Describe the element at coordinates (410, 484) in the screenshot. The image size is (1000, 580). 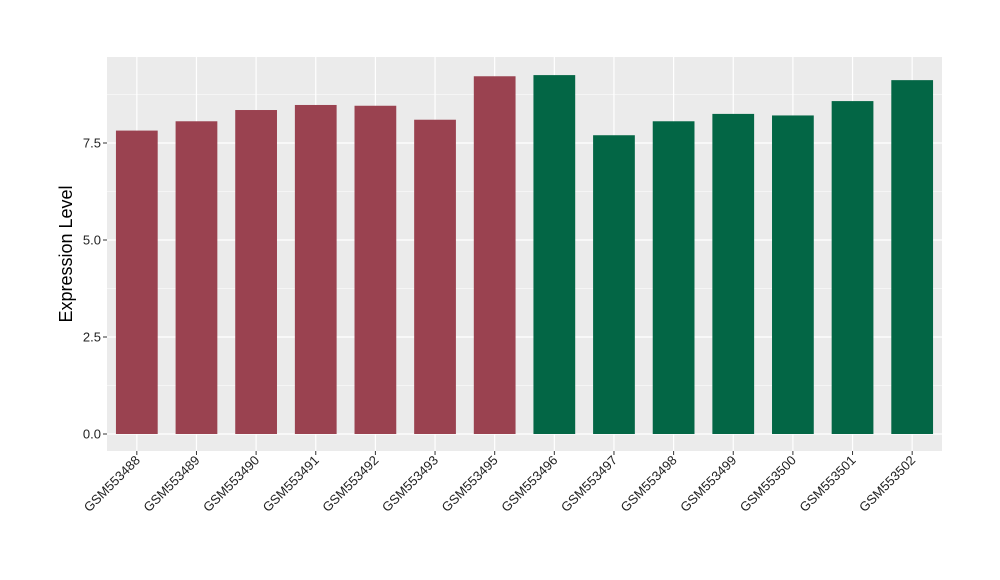
I see `x-tick-label: GSM553493` at that location.